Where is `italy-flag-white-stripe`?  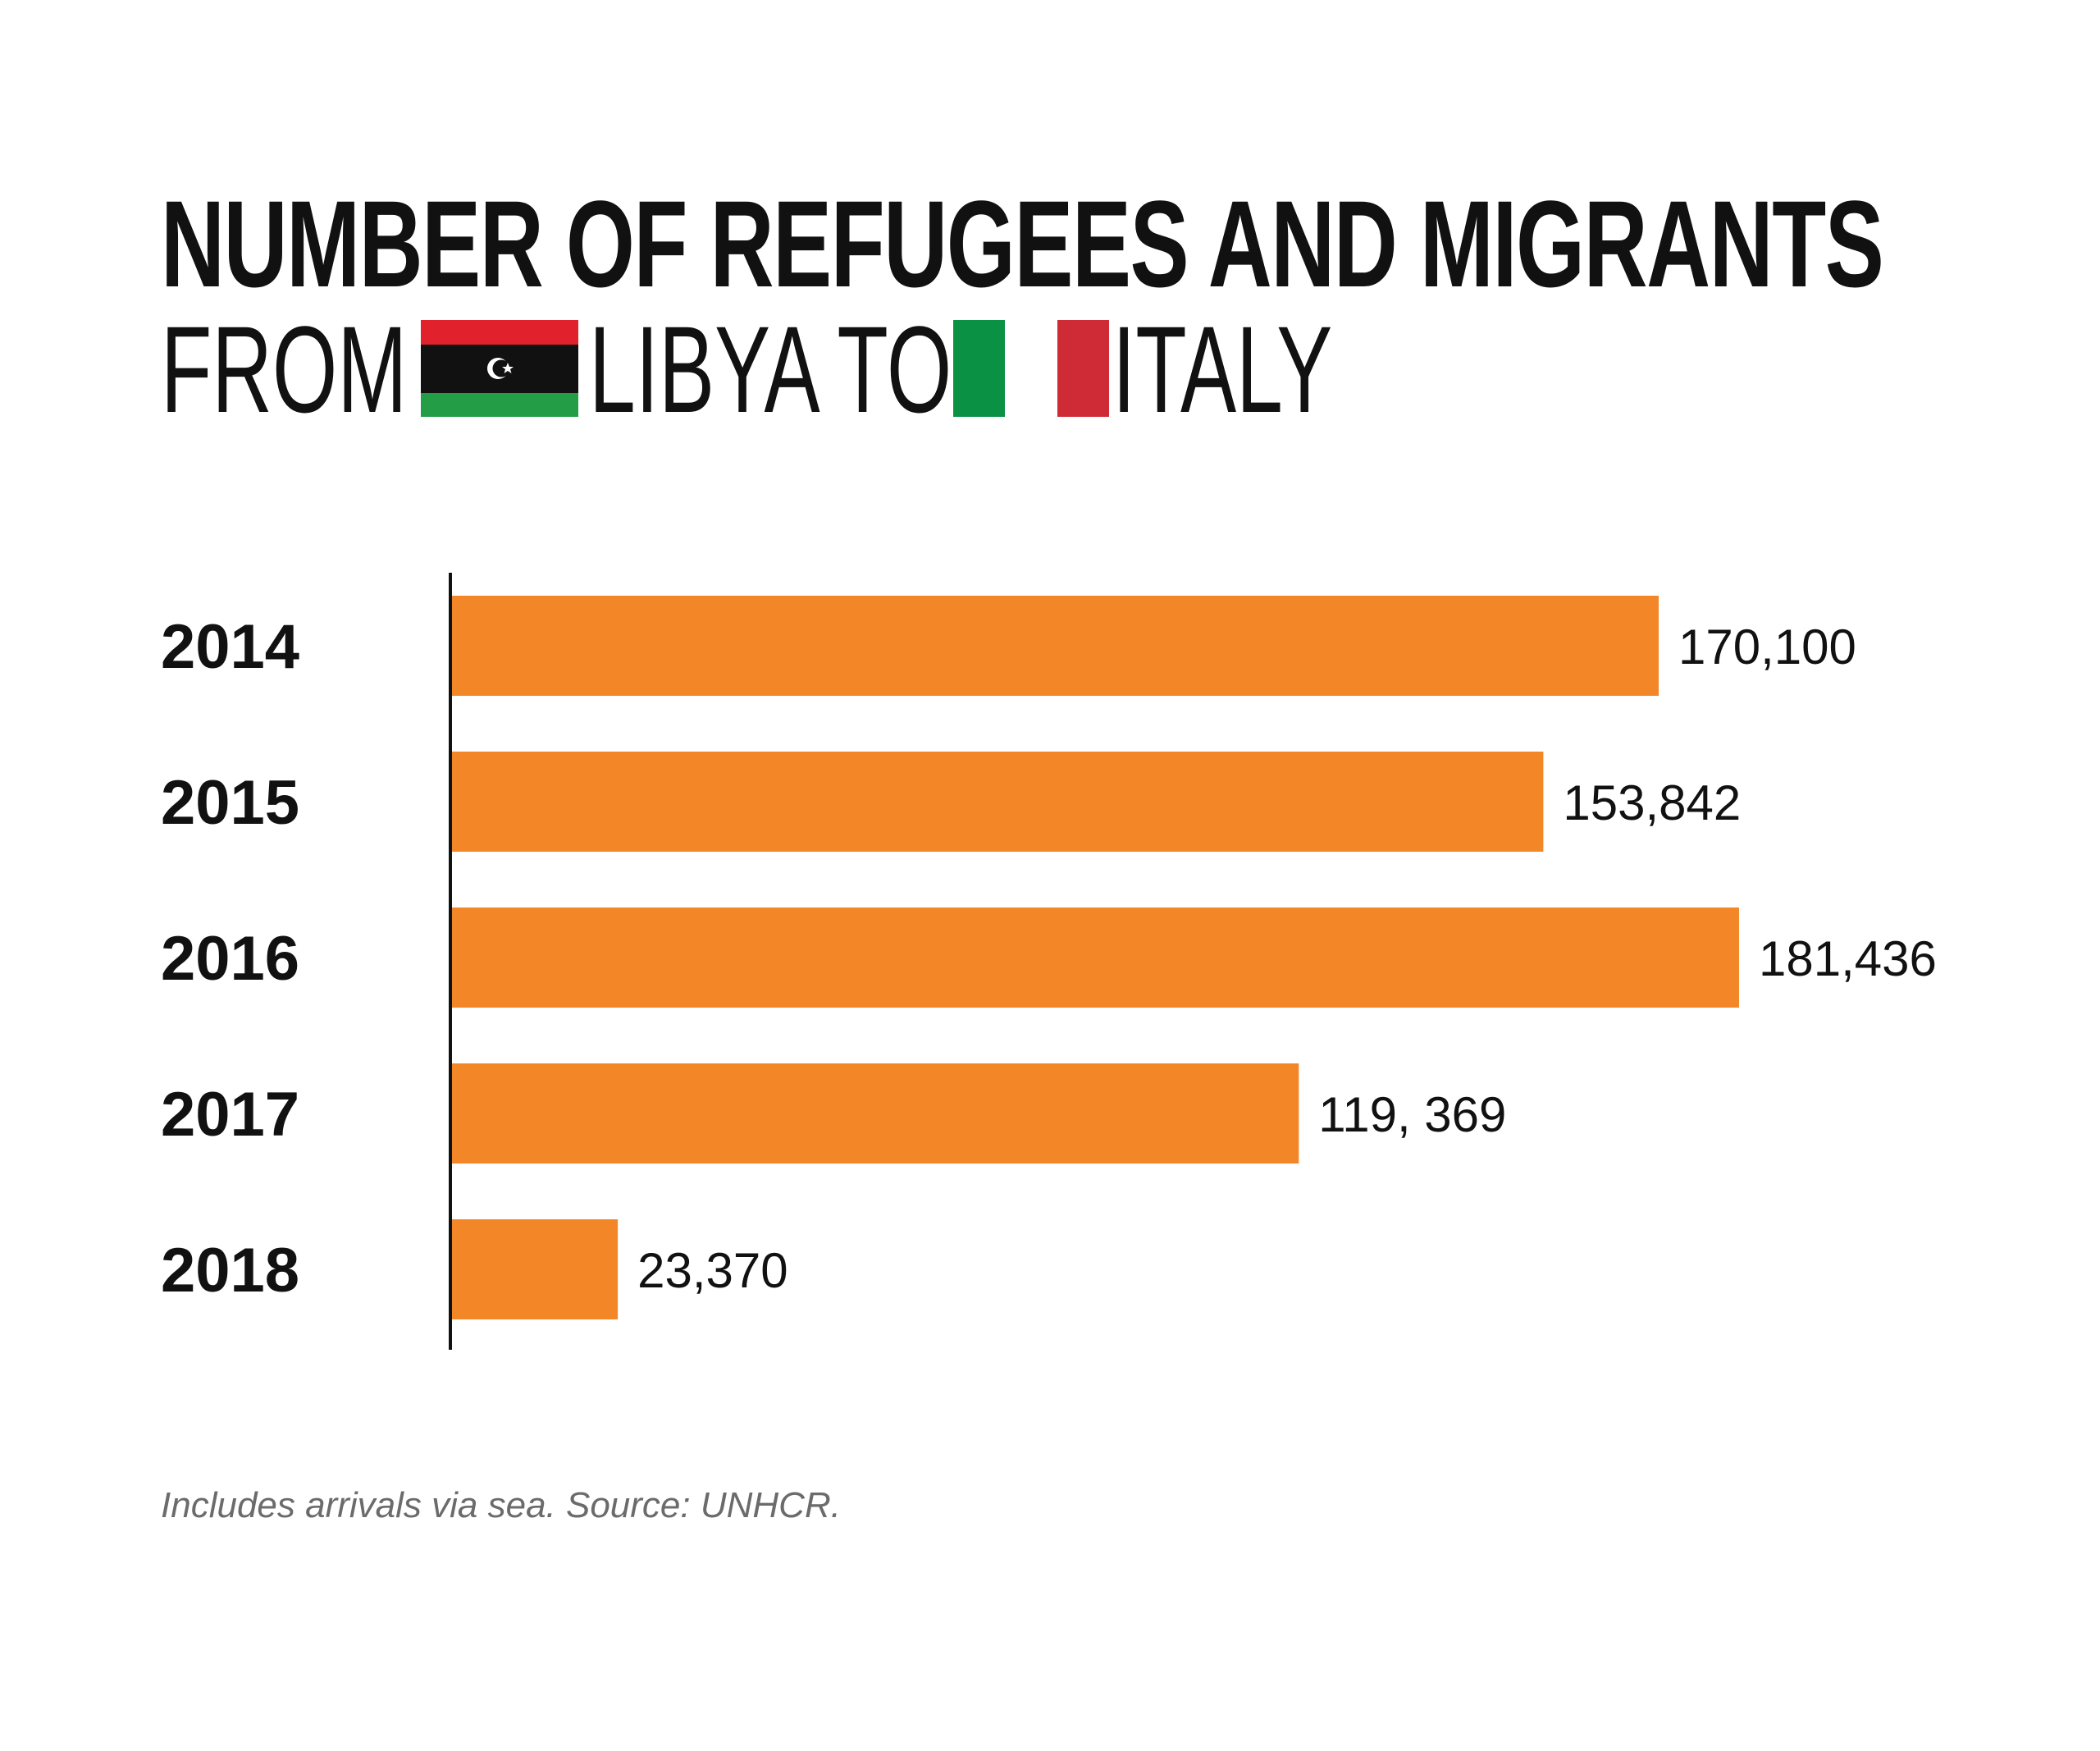 italy-flag-white-stripe is located at coordinates (1031, 368).